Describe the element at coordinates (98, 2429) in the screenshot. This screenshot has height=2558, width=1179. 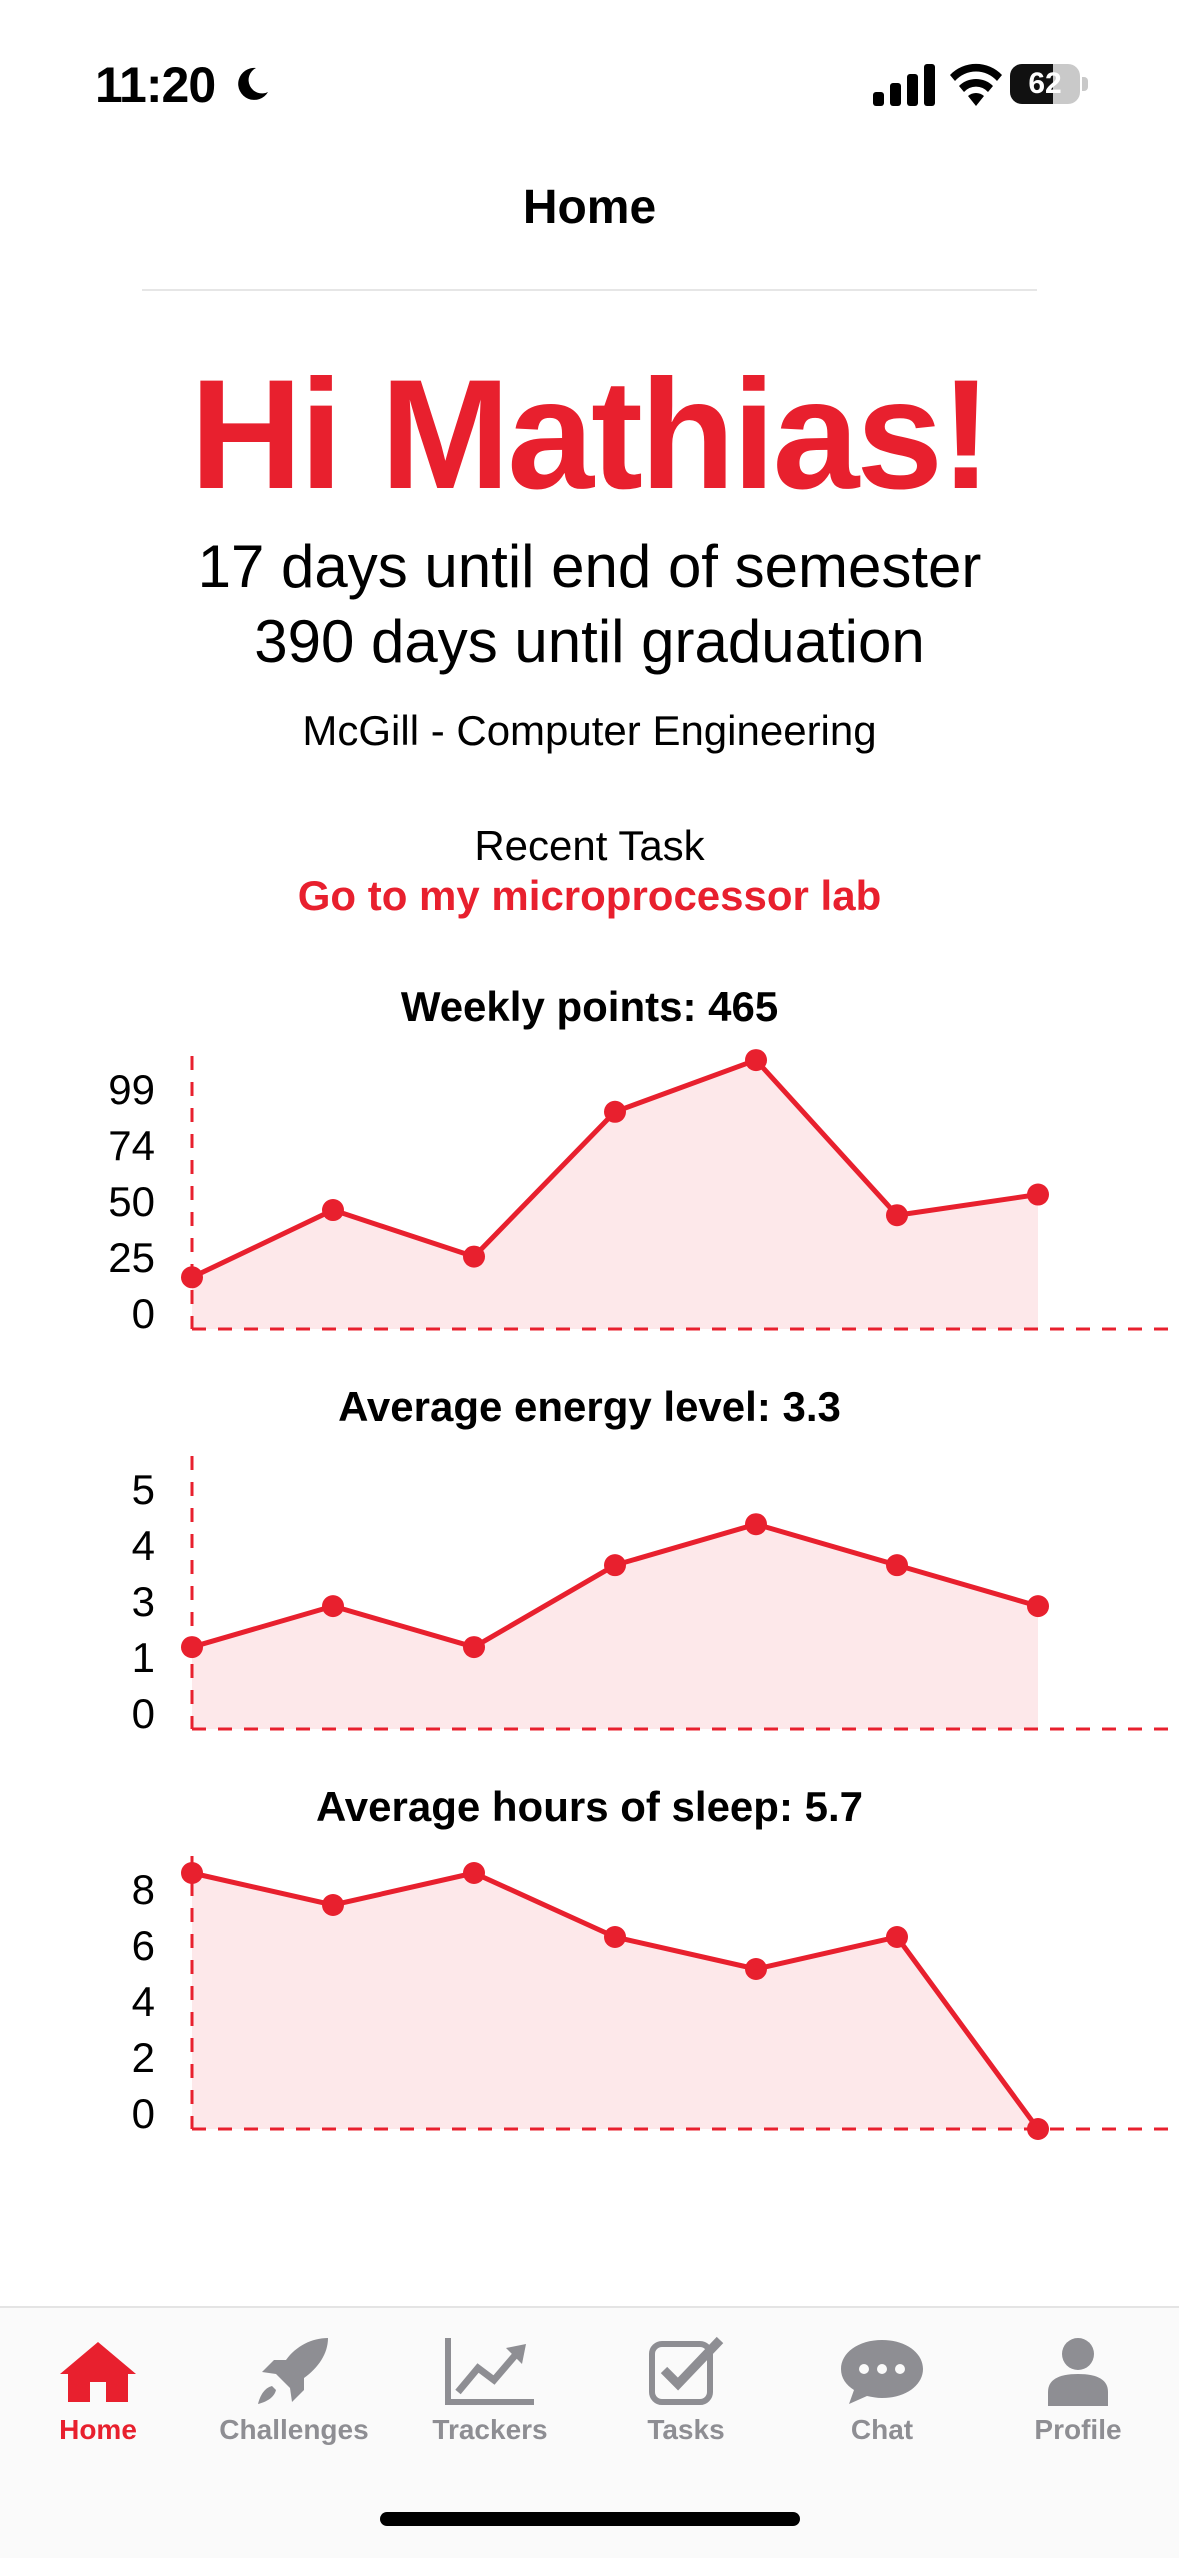
I see `tab-label: Home` at that location.